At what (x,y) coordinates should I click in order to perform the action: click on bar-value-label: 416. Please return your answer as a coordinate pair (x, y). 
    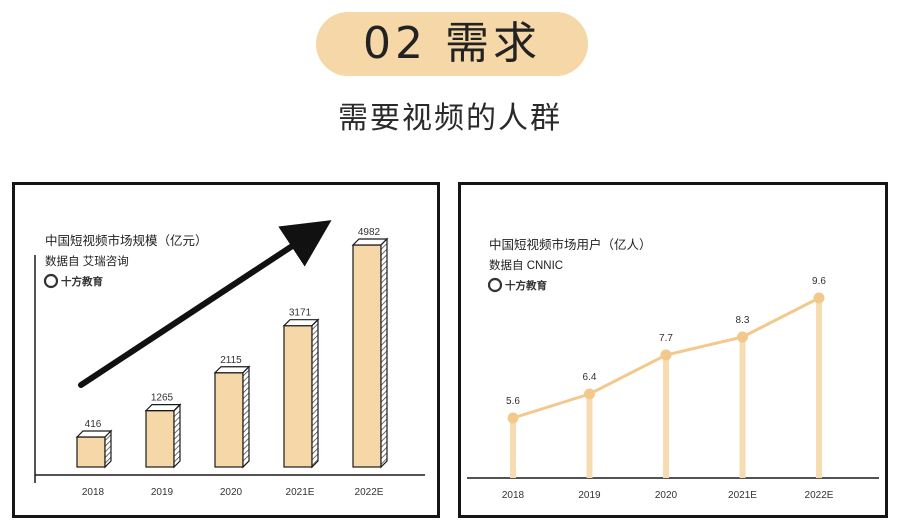
    Looking at the image, I should click on (93, 424).